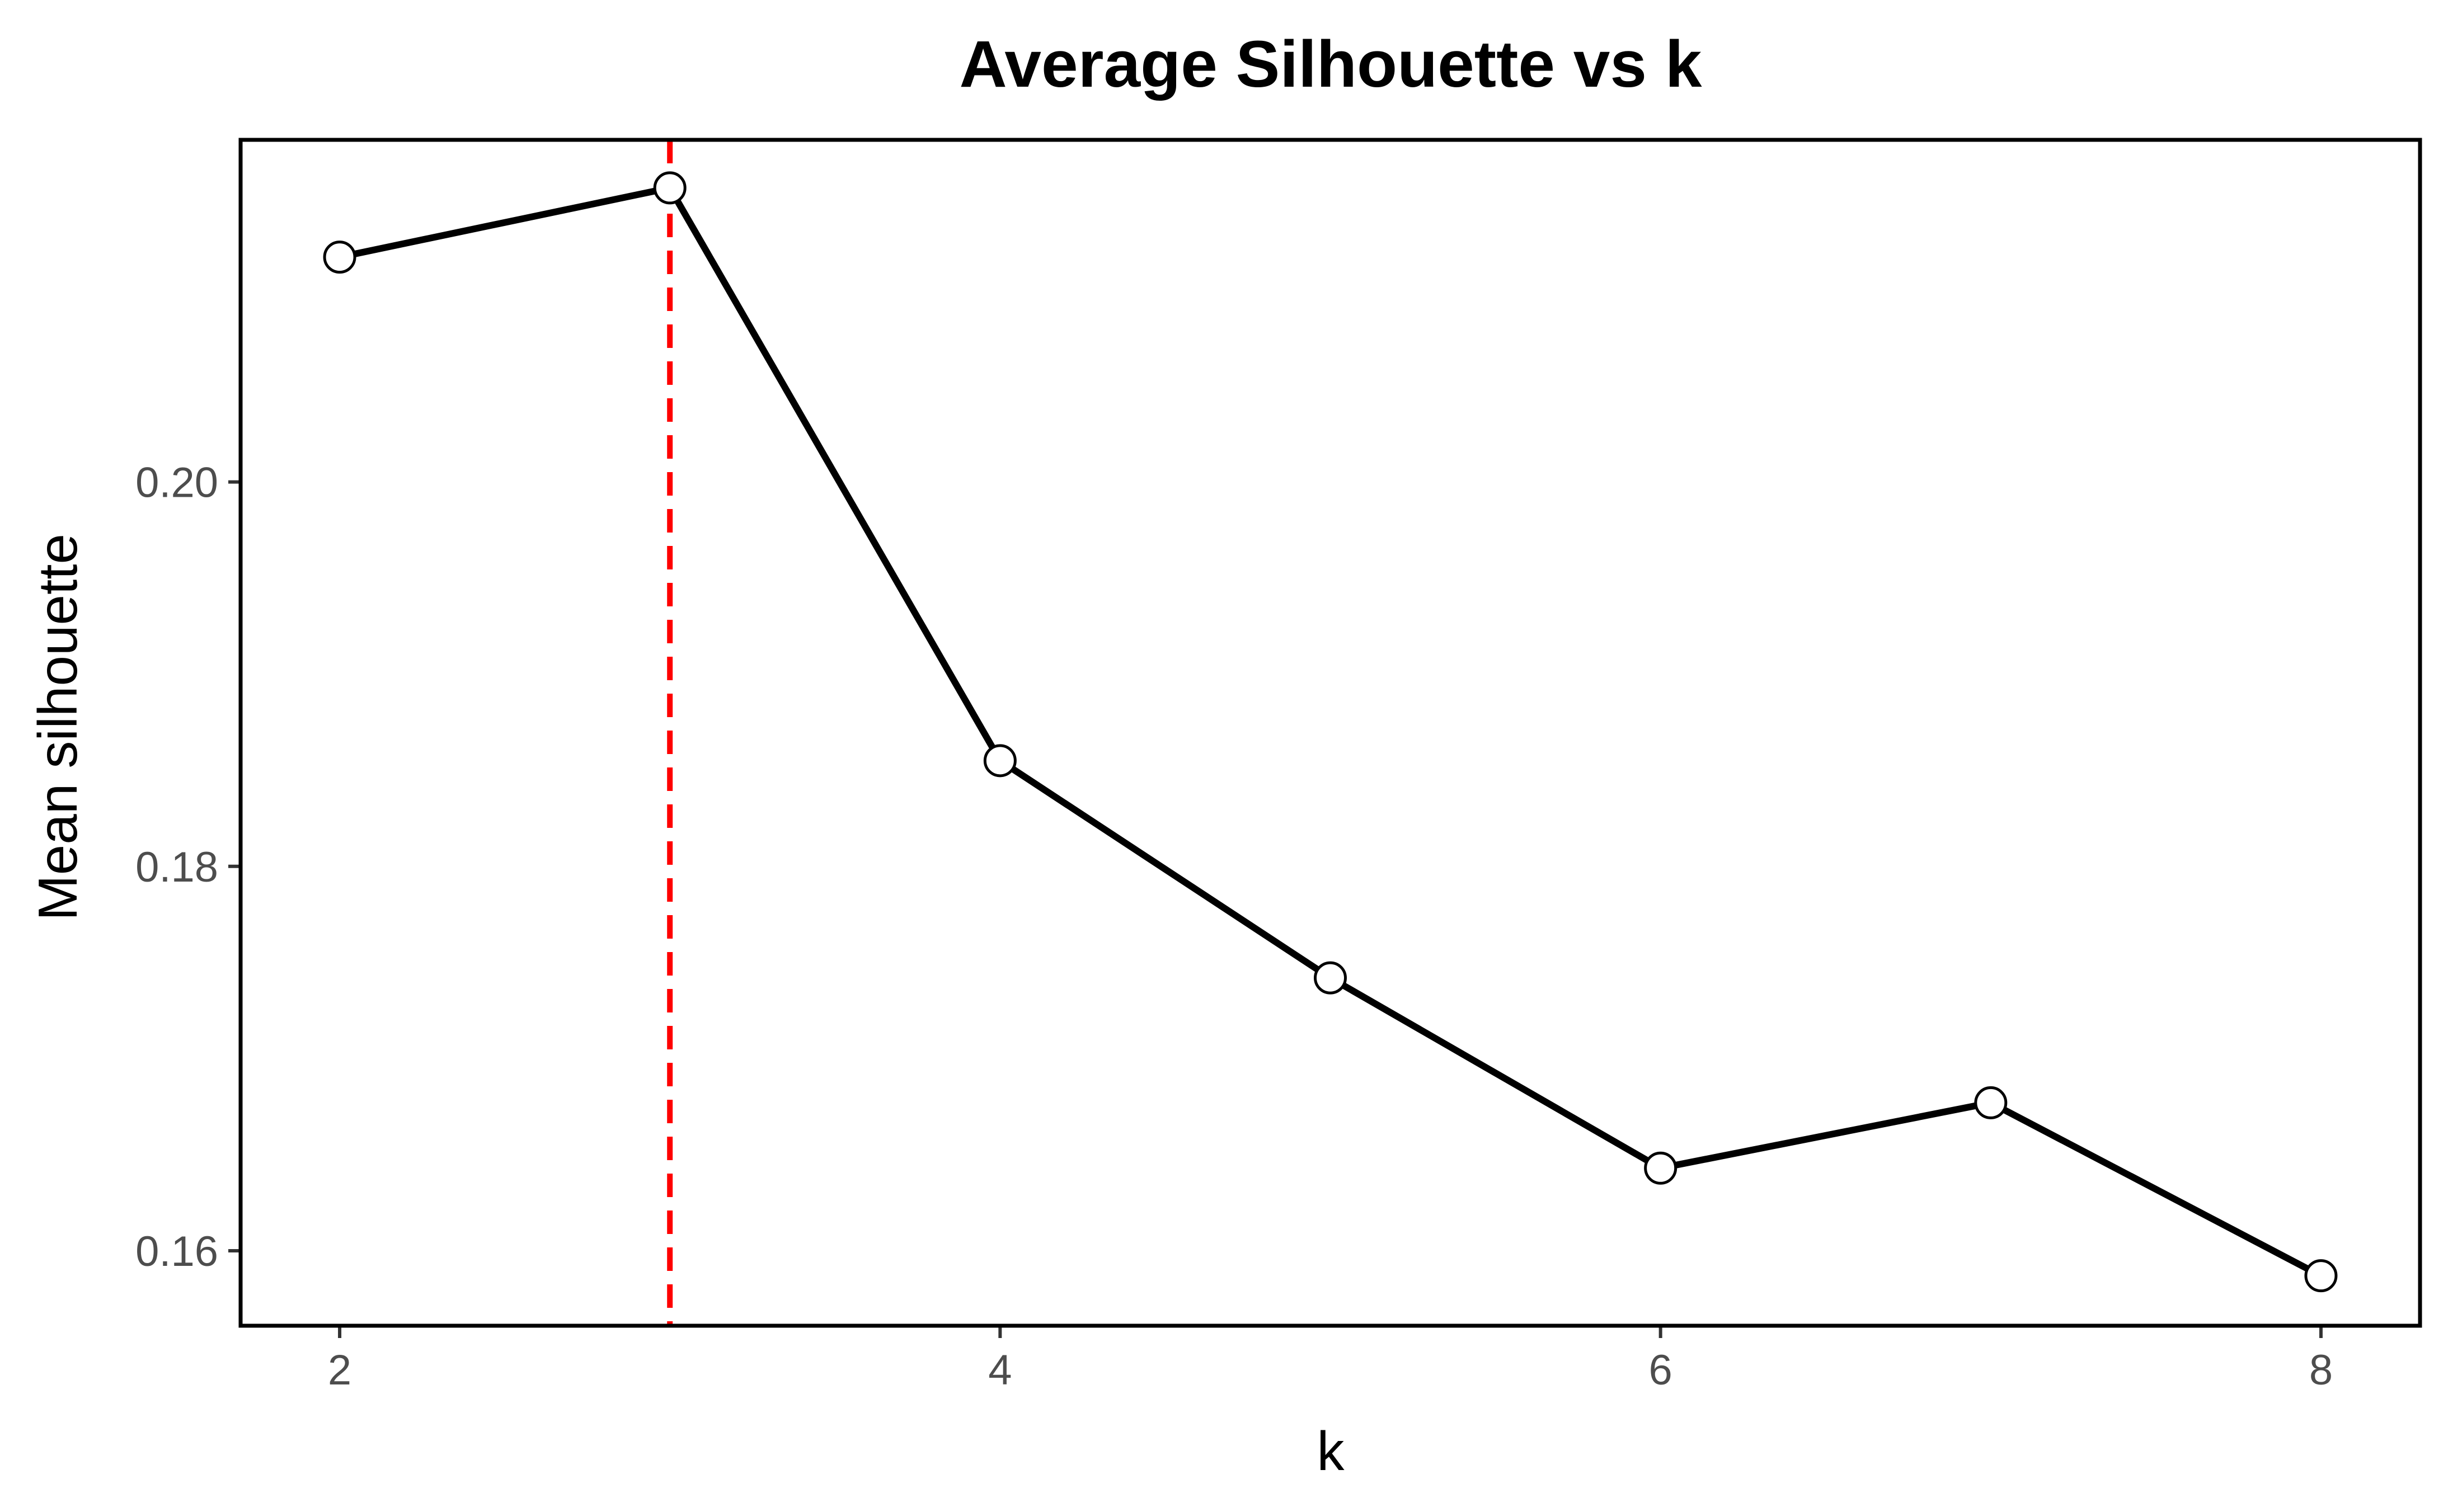  What do you see at coordinates (1331, 64) in the screenshot?
I see `chart-title: Average Silhouette vs k` at bounding box center [1331, 64].